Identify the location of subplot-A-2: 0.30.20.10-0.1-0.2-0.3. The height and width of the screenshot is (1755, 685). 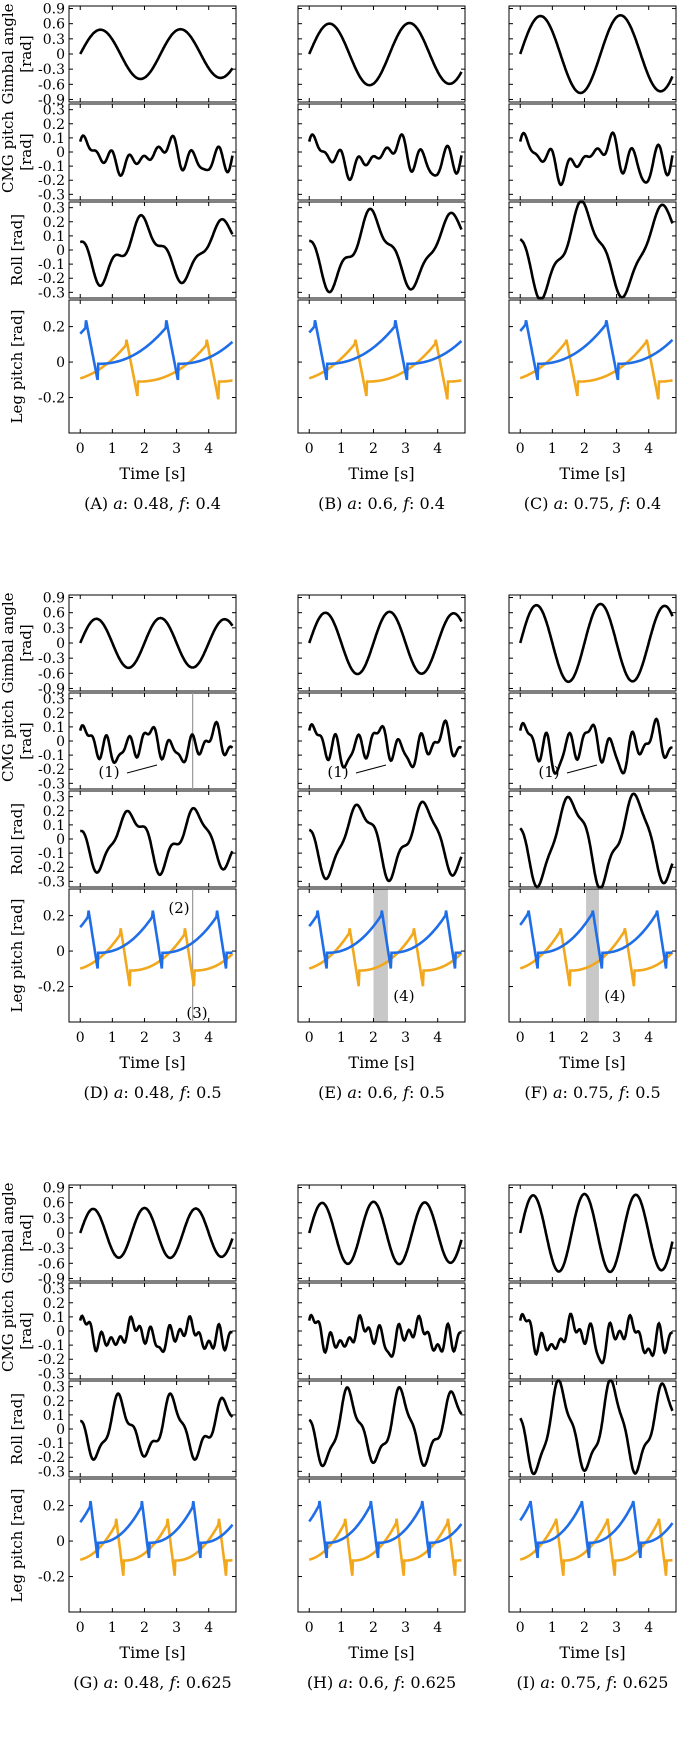
(137, 251).